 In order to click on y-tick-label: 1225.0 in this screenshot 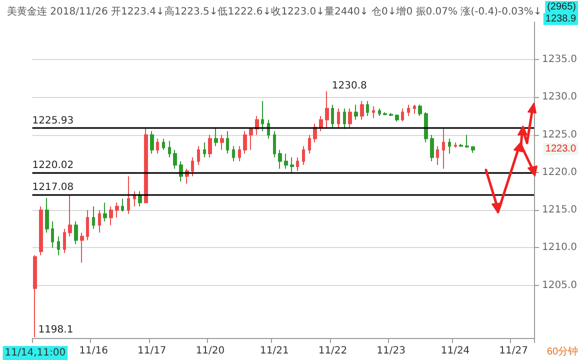, I will do `click(560, 134)`.